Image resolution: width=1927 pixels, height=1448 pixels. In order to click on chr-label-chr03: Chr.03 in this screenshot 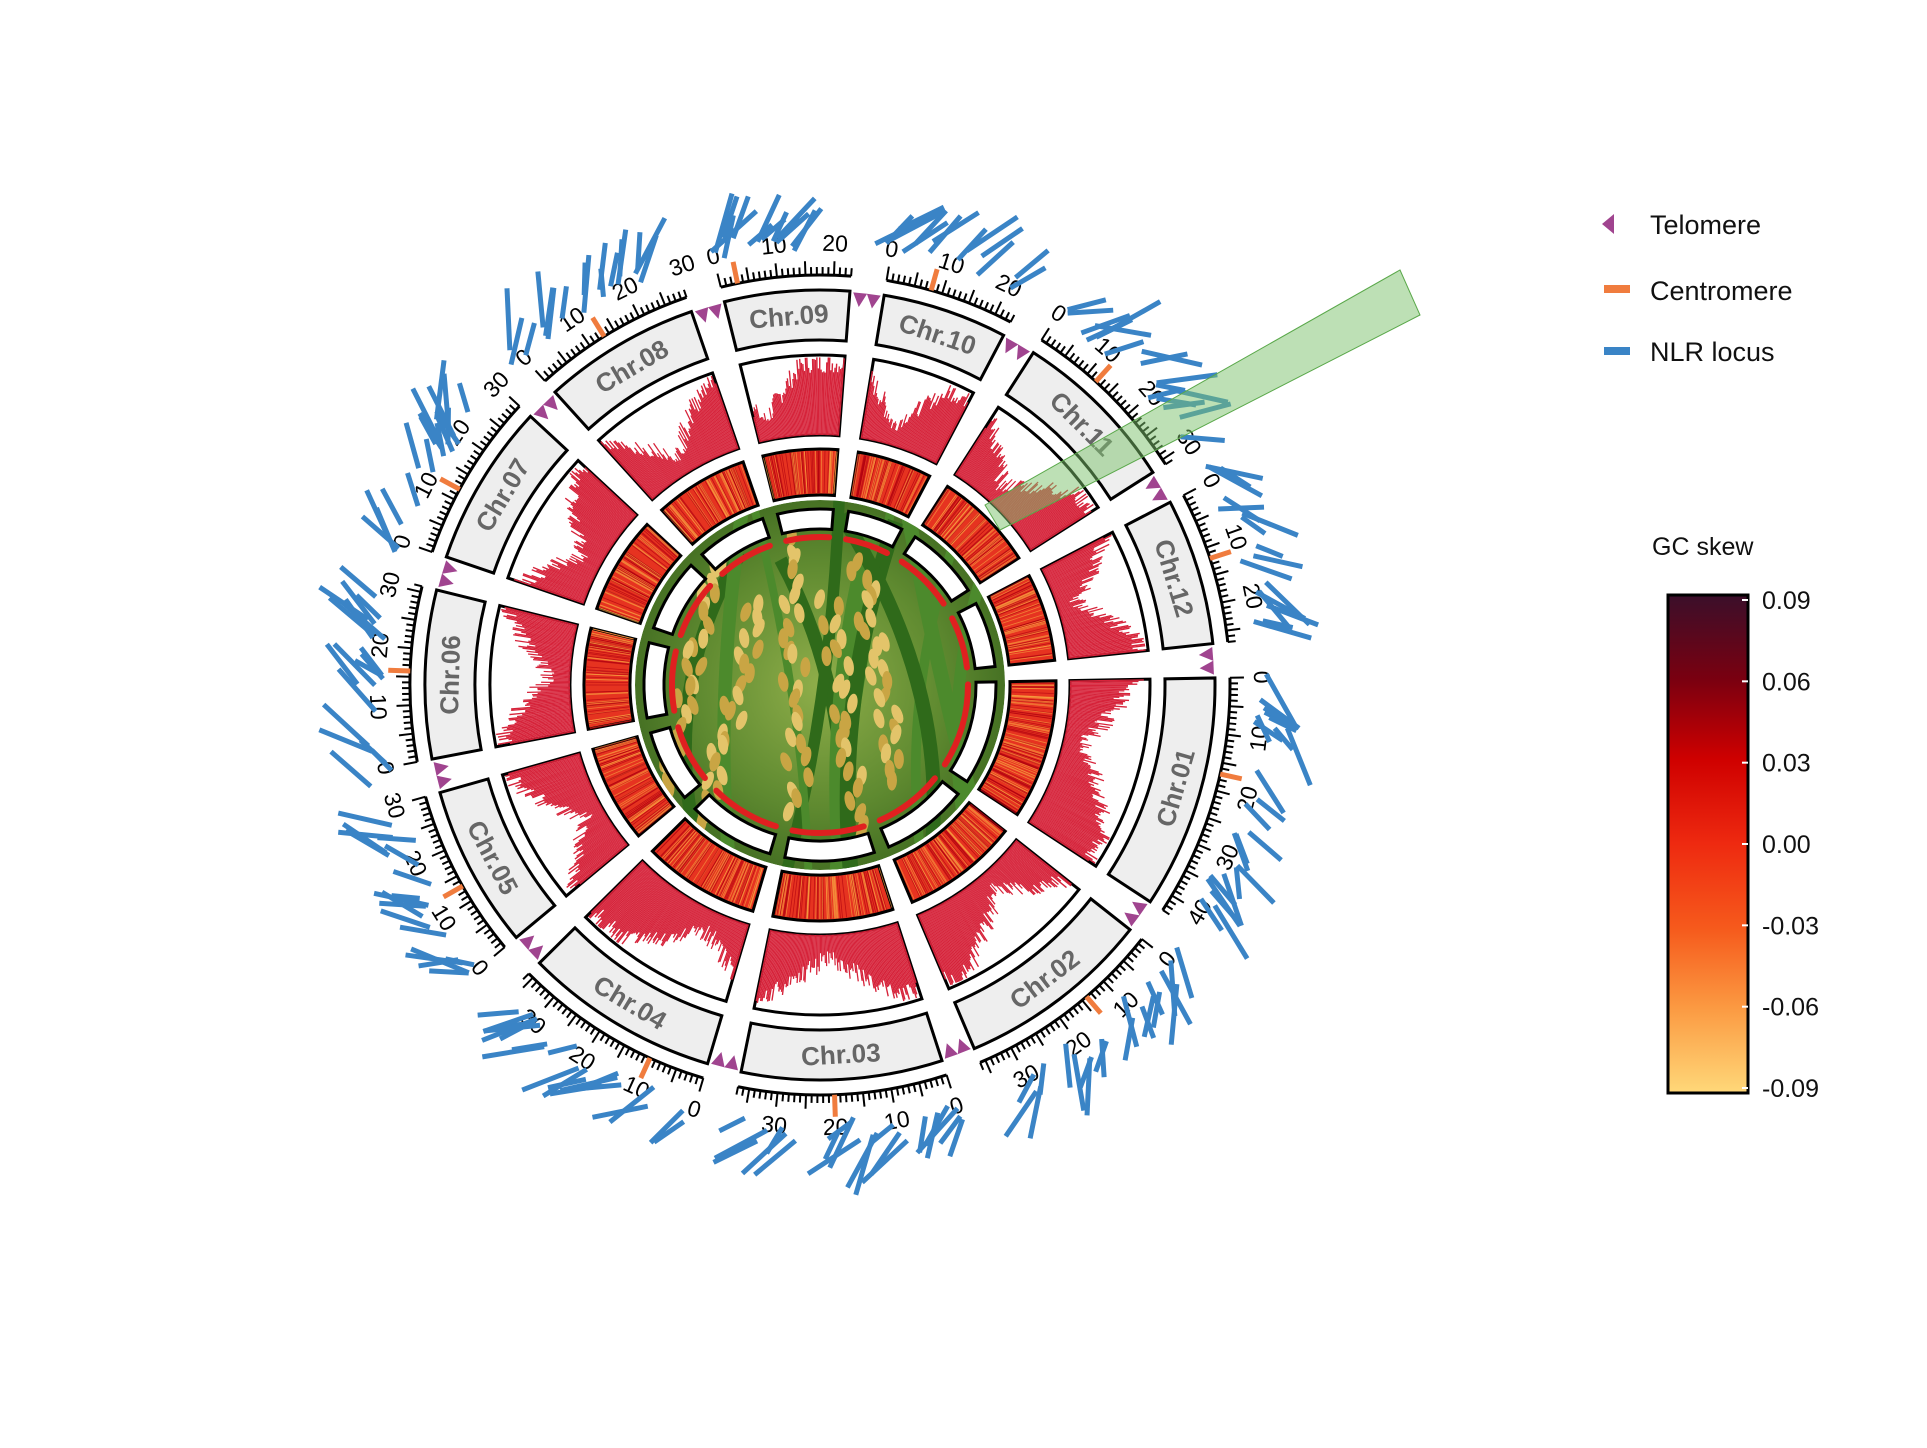, I will do `click(840, 1054)`.